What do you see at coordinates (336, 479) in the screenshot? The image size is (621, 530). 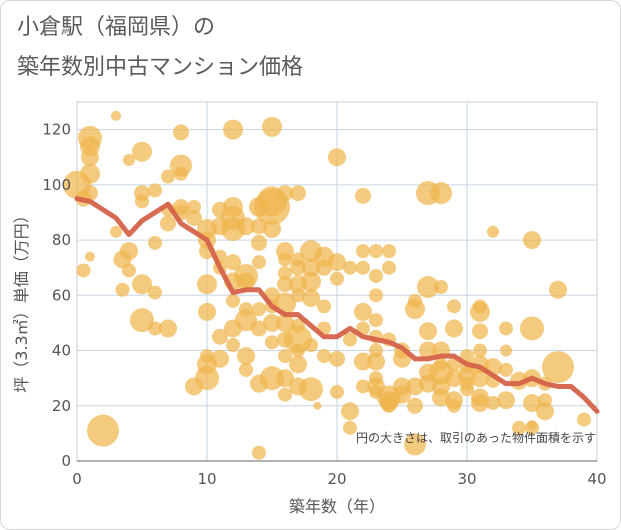 I see `x-tick-label: 20` at bounding box center [336, 479].